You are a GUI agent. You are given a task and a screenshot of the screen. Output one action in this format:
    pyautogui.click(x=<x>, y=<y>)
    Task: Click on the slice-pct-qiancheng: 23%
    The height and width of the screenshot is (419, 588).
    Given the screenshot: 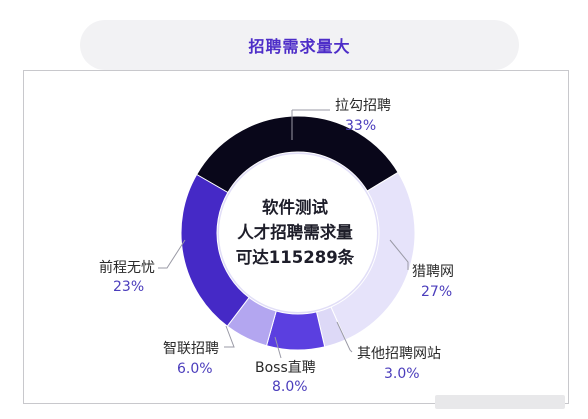 What is the action you would take?
    pyautogui.click(x=129, y=287)
    